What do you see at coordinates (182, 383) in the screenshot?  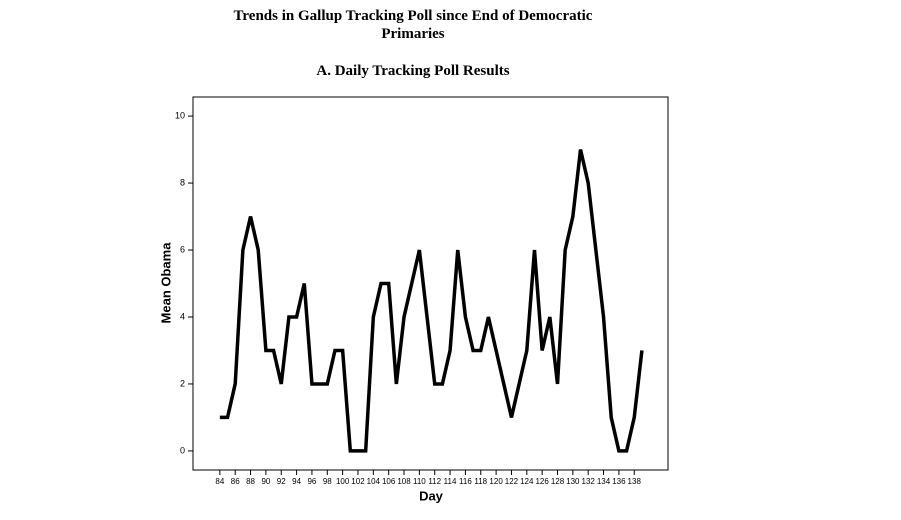 I see `y-tick-label: 2` at bounding box center [182, 383].